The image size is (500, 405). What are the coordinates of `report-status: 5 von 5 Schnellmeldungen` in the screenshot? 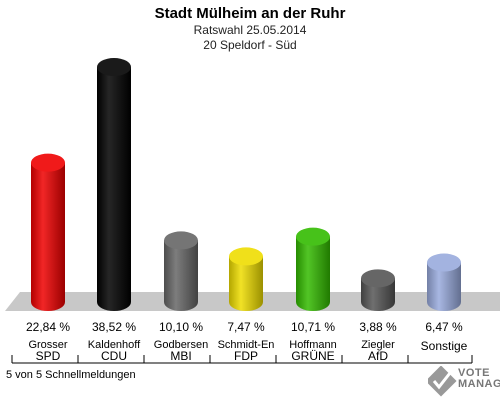 It's located at (71, 375).